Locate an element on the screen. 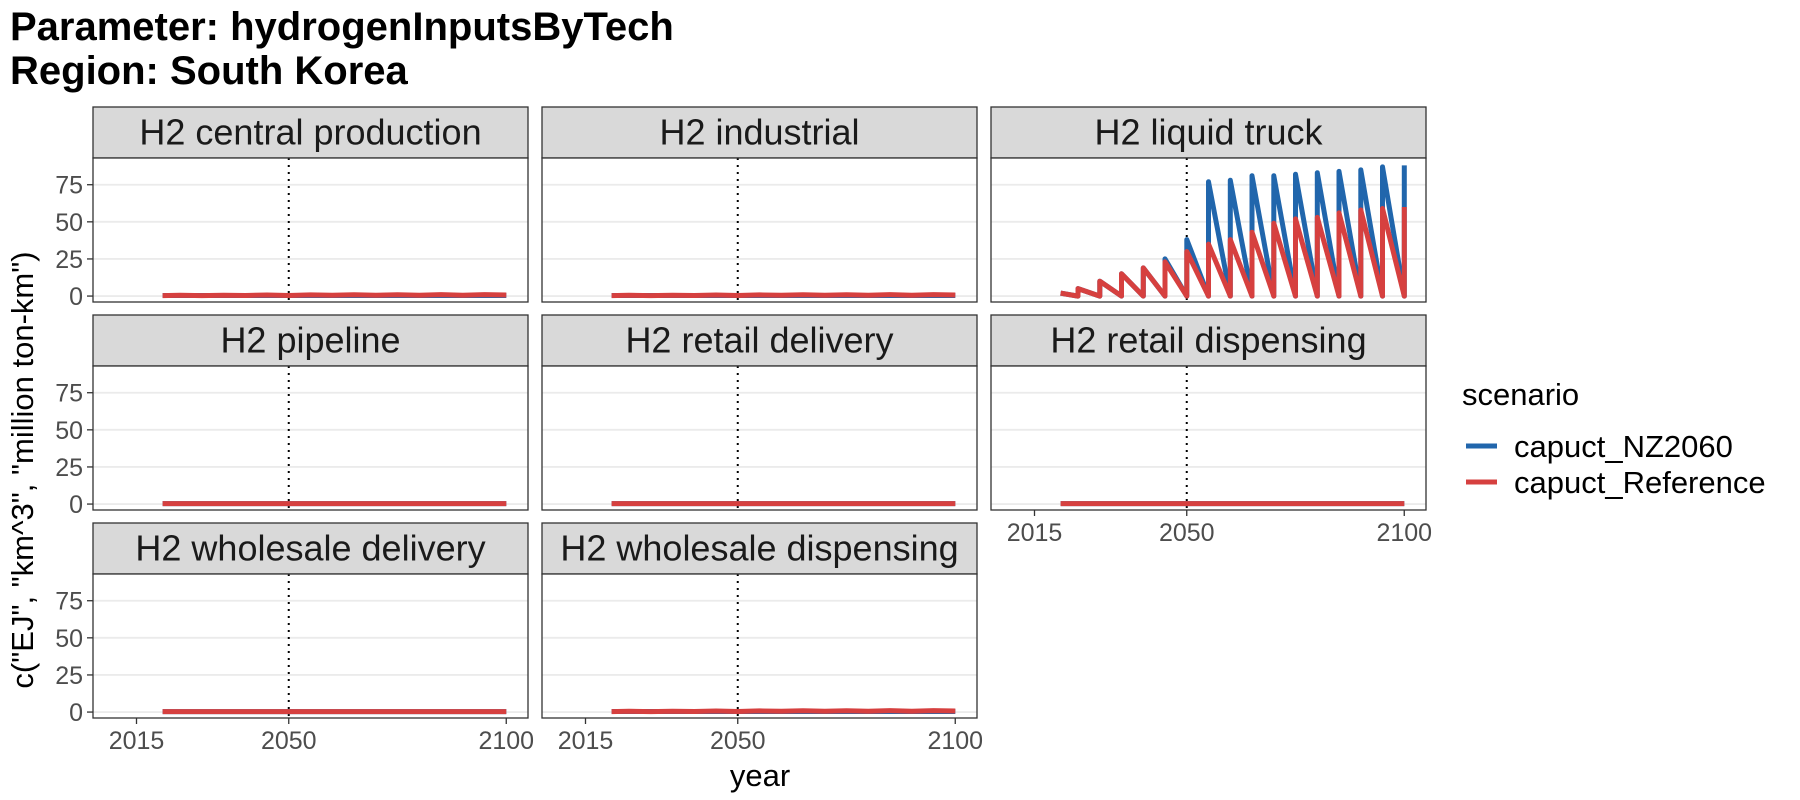 Image resolution: width=1800 pixels, height=800 pixels. y-axis-title: c("EJ", "km^3", "million ton-km") is located at coordinates (22, 469).